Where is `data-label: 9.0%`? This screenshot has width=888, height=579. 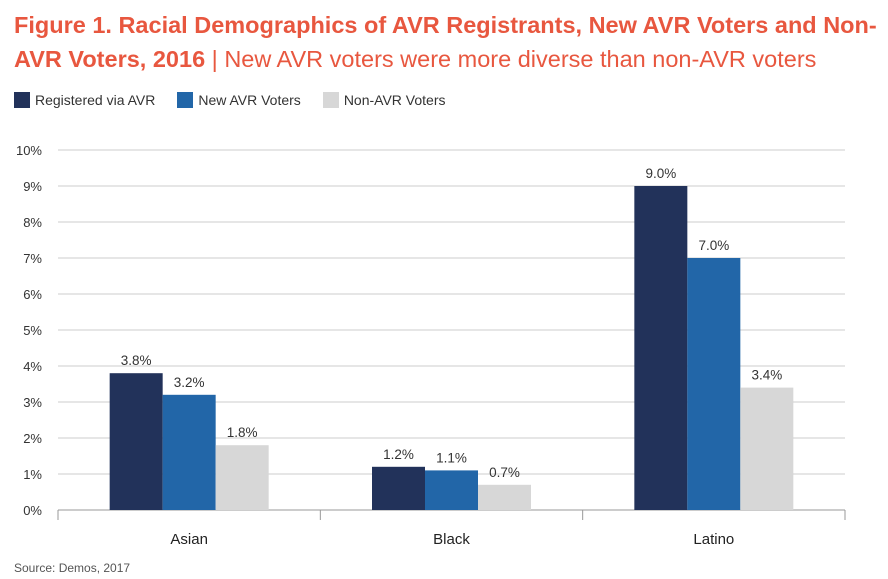 data-label: 9.0% is located at coordinates (660, 173).